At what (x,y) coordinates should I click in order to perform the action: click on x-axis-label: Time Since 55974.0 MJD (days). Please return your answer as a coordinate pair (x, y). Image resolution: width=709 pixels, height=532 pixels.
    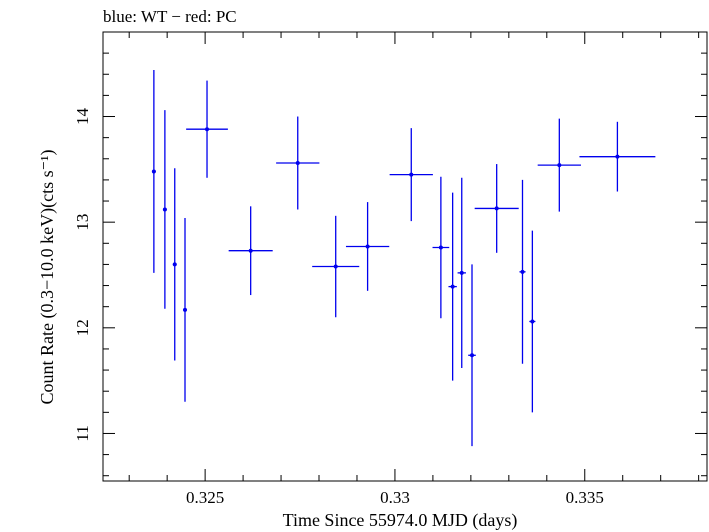
    Looking at the image, I should click on (400, 520).